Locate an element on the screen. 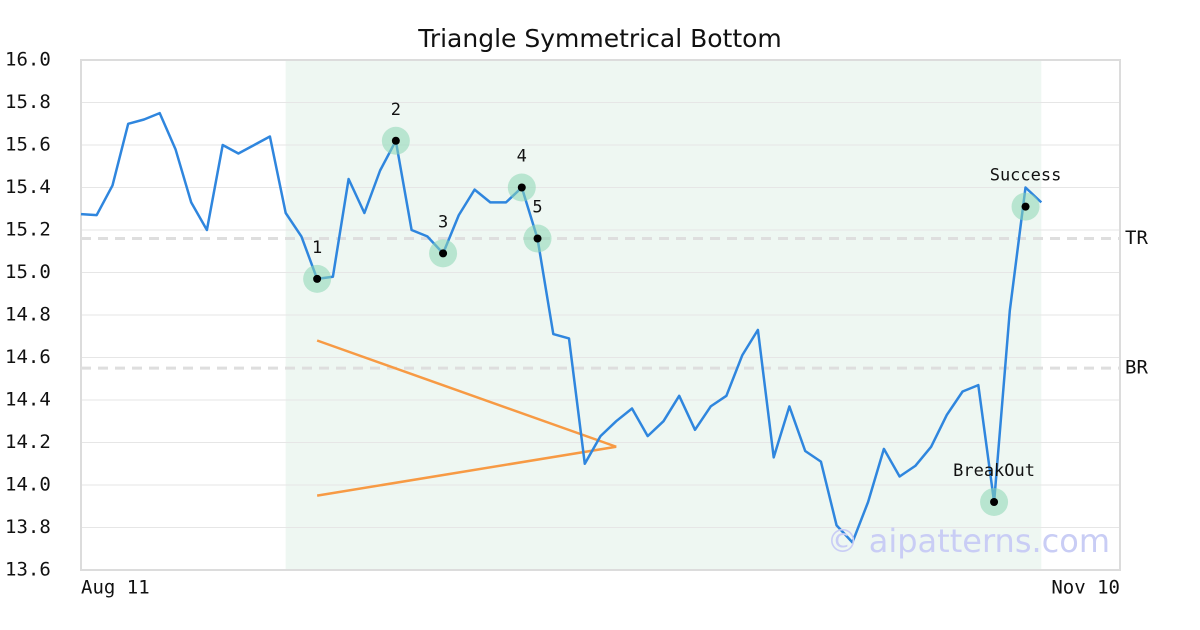 The image size is (1200, 630). marker-label: 3 is located at coordinates (443, 222).